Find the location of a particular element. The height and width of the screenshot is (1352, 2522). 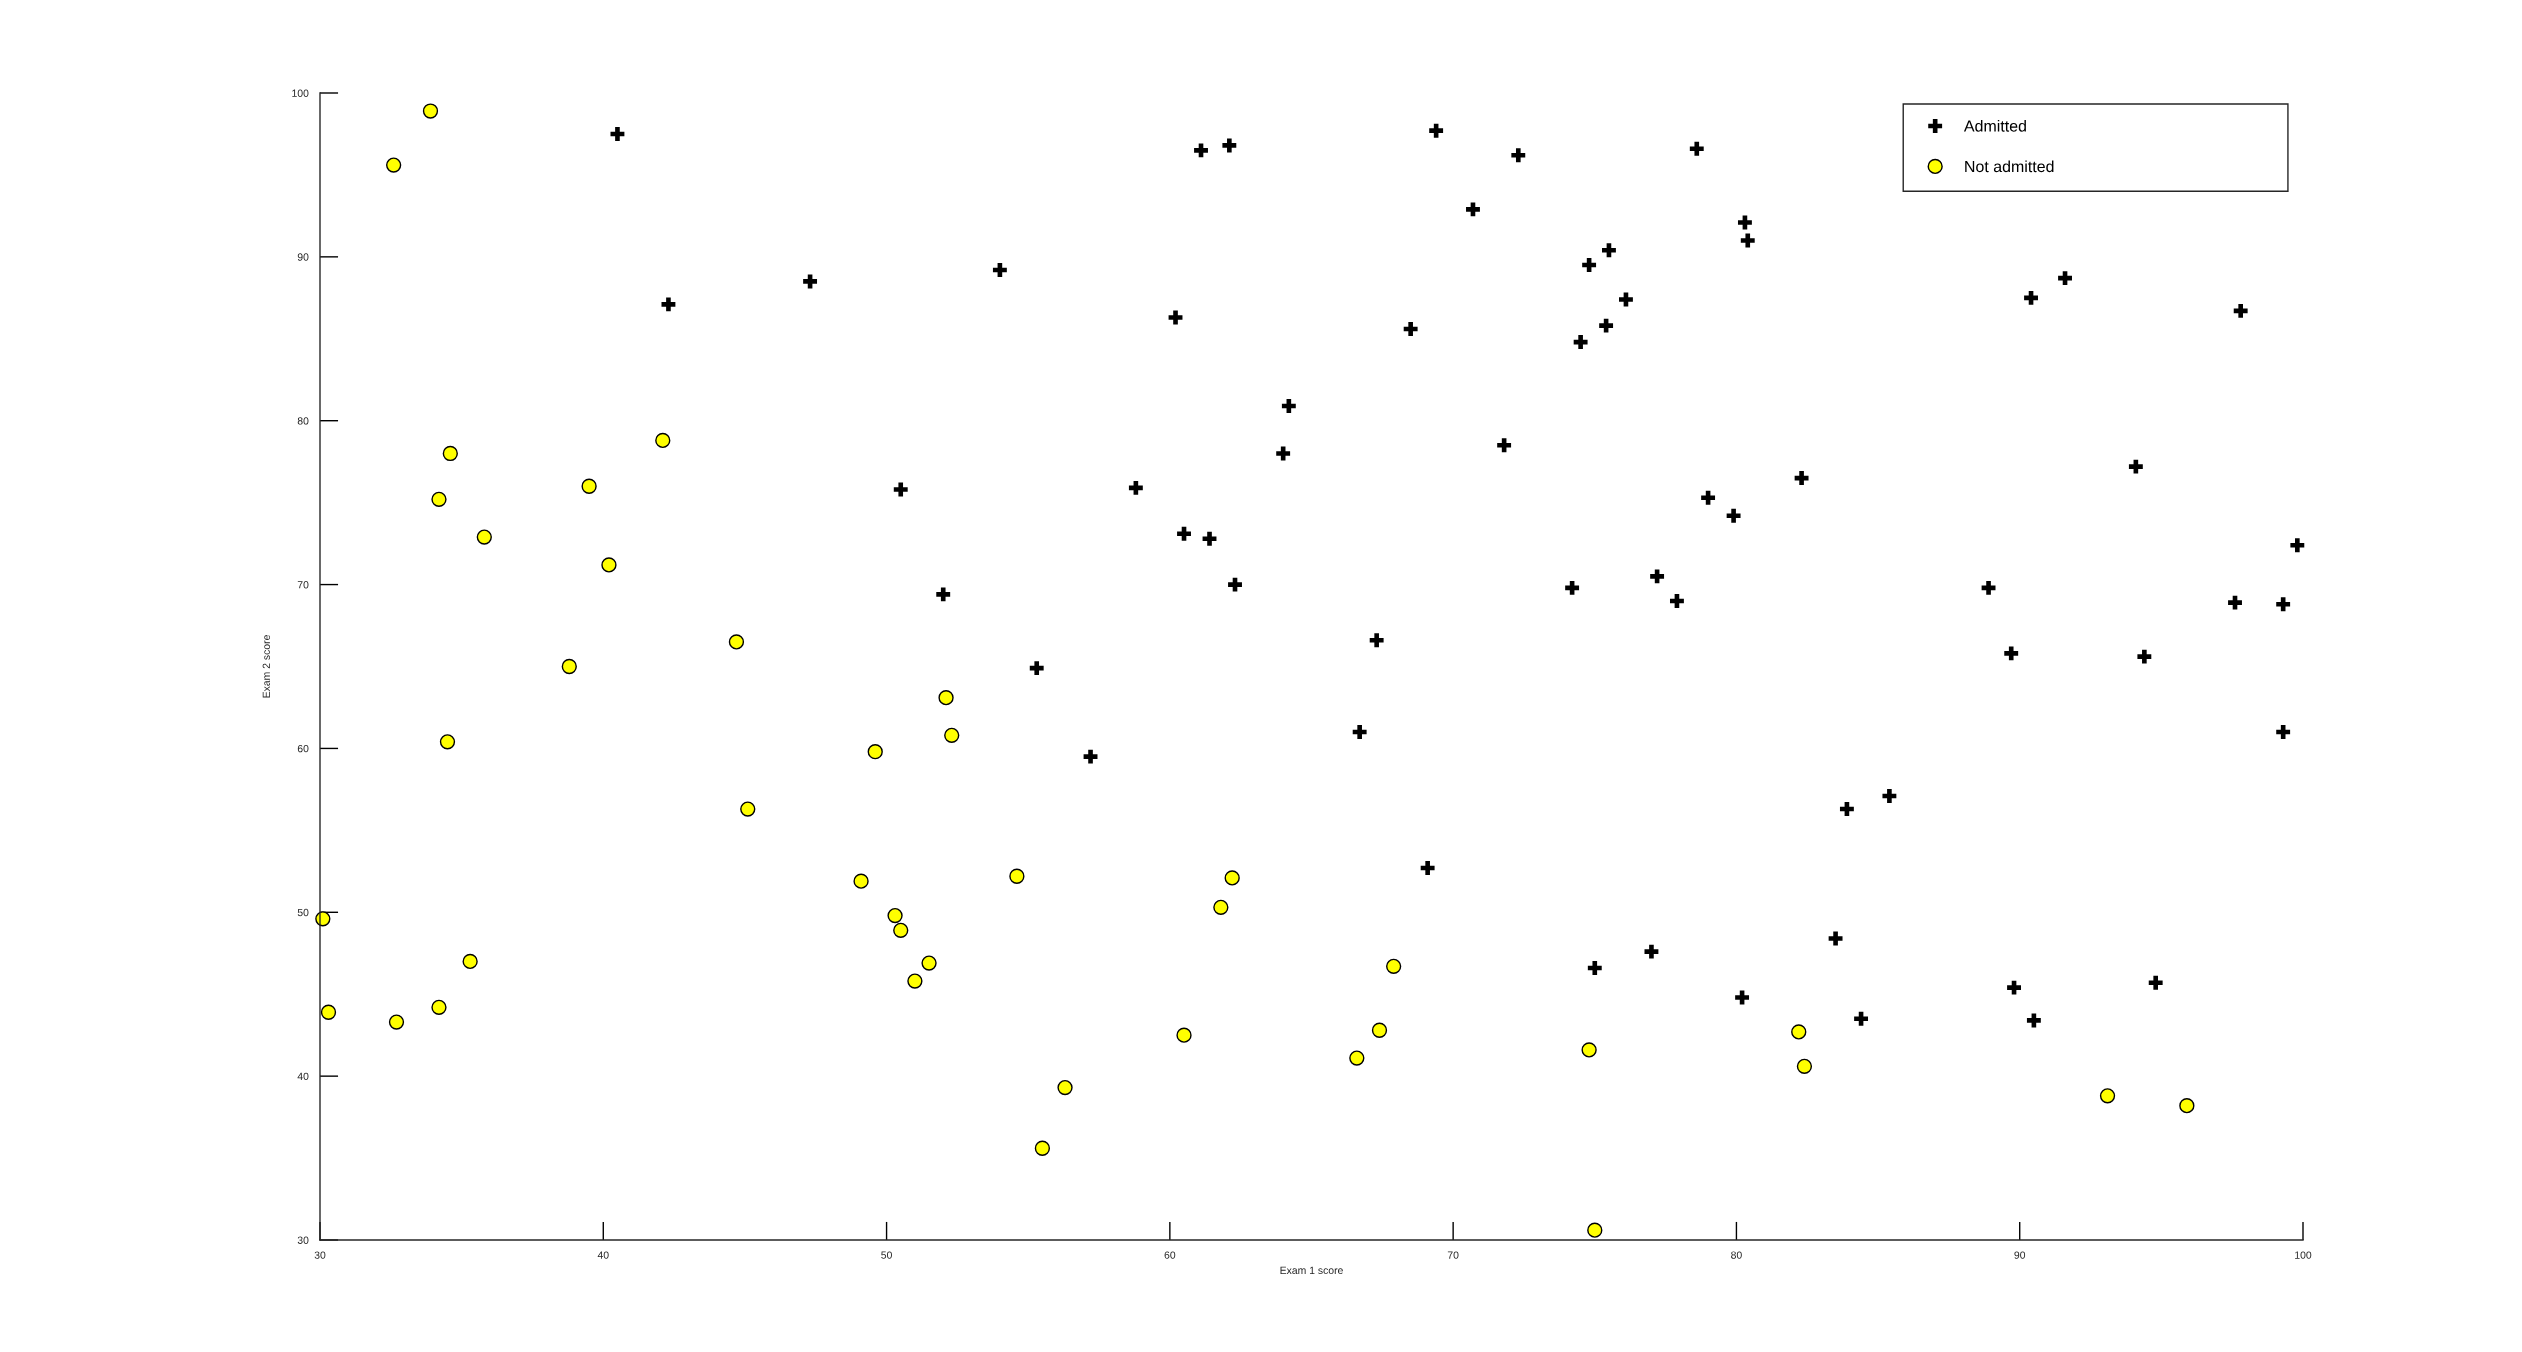

x-tick-label: 60 is located at coordinates (1170, 1255).